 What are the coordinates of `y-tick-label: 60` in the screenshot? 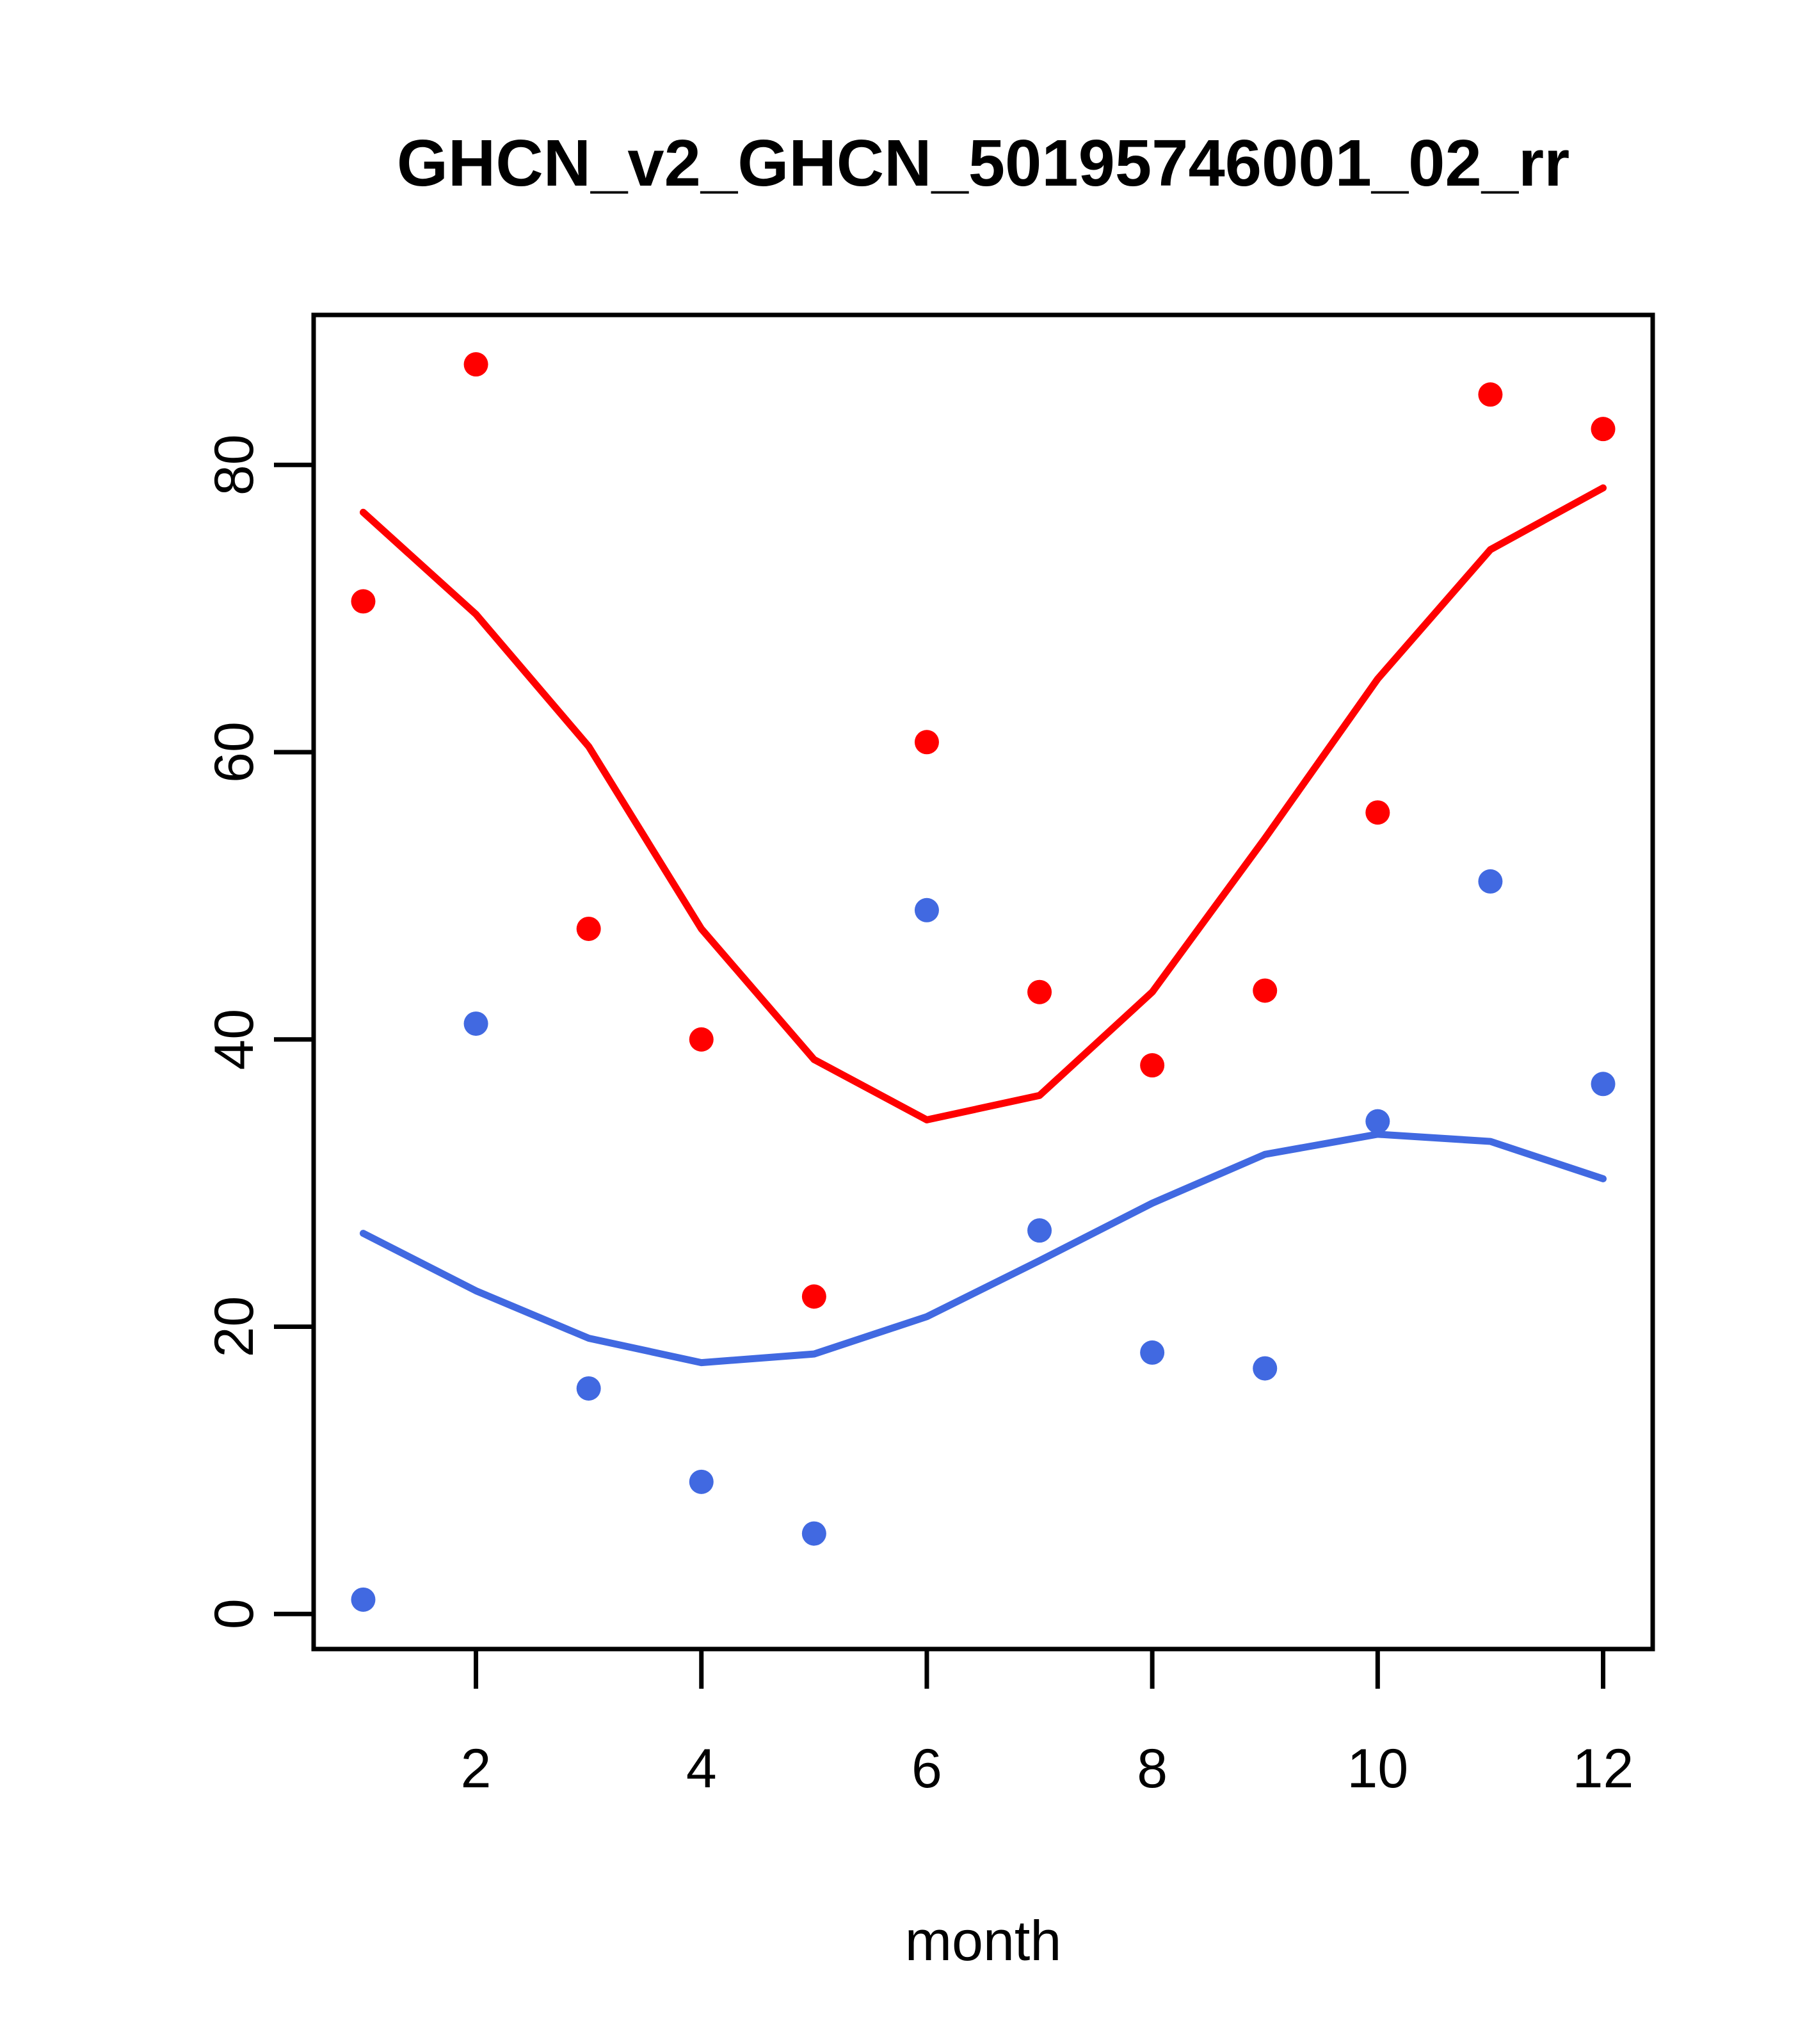 It's located at (234, 752).